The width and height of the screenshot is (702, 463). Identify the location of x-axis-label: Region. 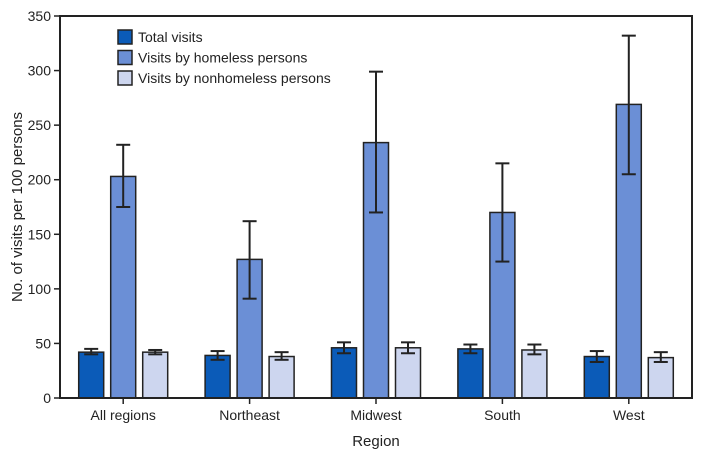
(376, 441).